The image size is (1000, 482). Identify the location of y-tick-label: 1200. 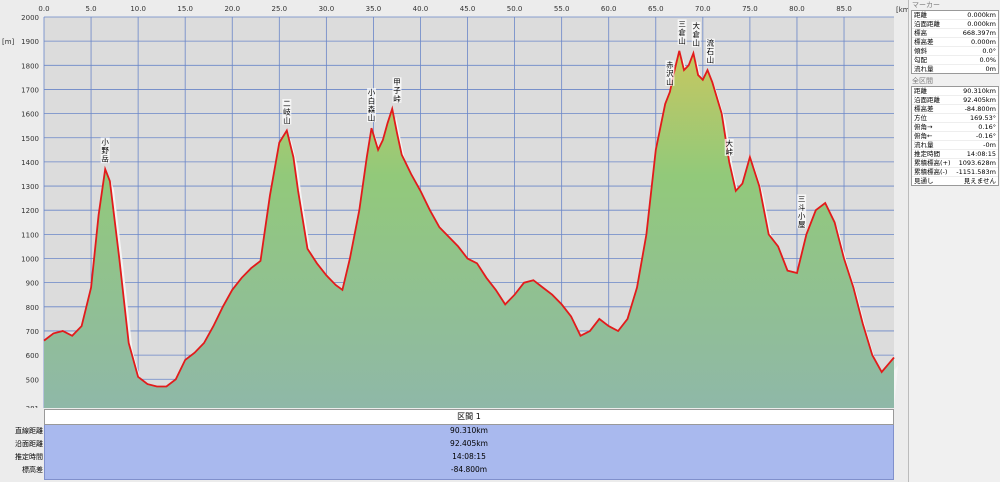
(30, 211).